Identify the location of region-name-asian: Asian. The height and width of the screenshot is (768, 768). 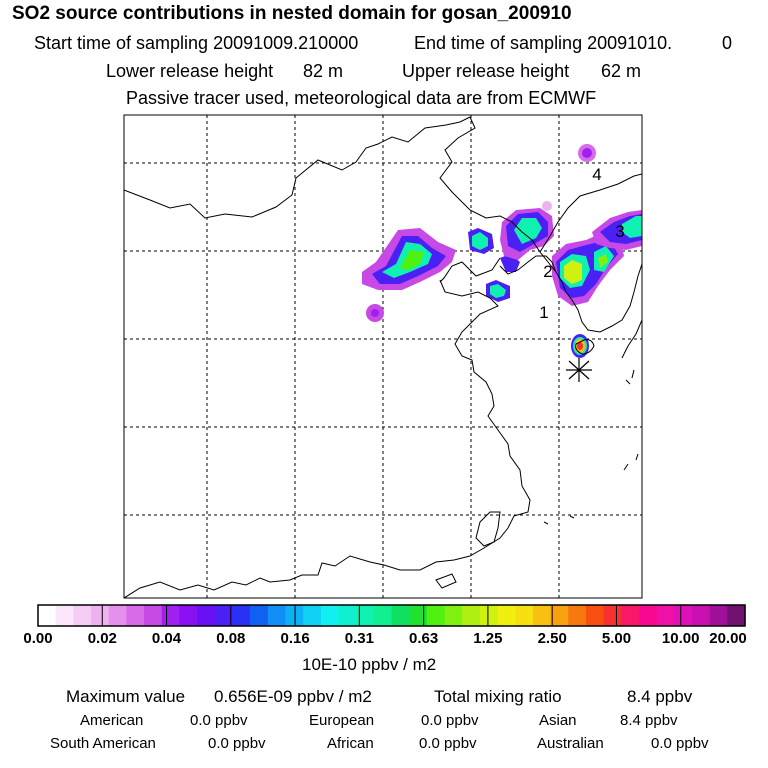
(558, 720).